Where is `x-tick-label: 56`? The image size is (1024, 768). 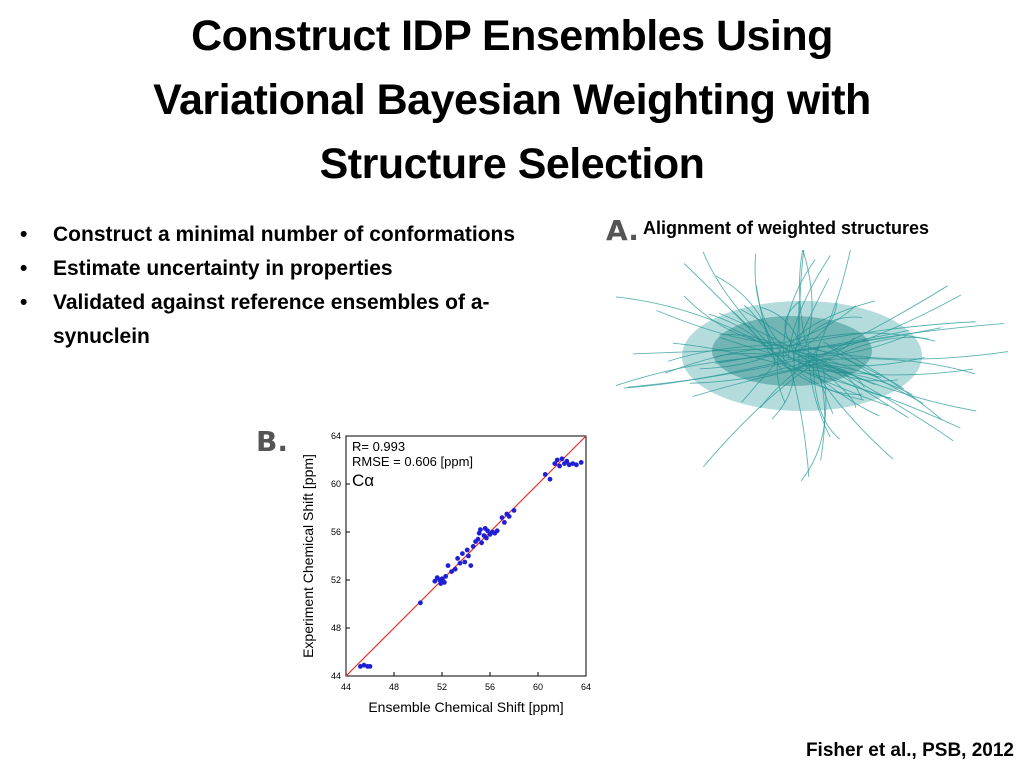
x-tick-label: 56 is located at coordinates (490, 687).